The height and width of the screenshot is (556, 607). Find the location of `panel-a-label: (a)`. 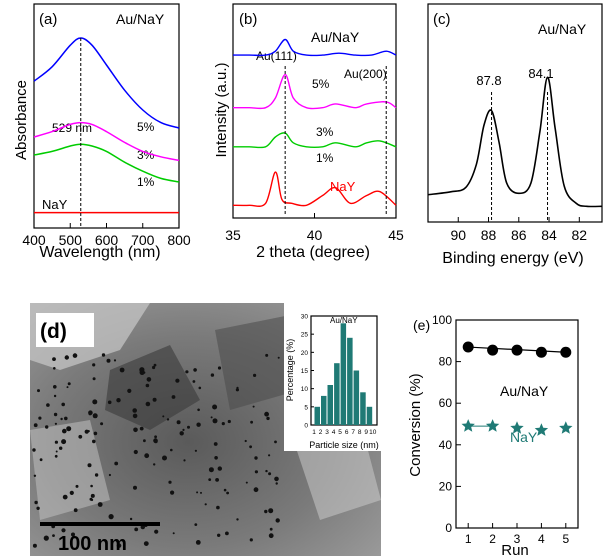

panel-a-label: (a) is located at coordinates (48, 19).